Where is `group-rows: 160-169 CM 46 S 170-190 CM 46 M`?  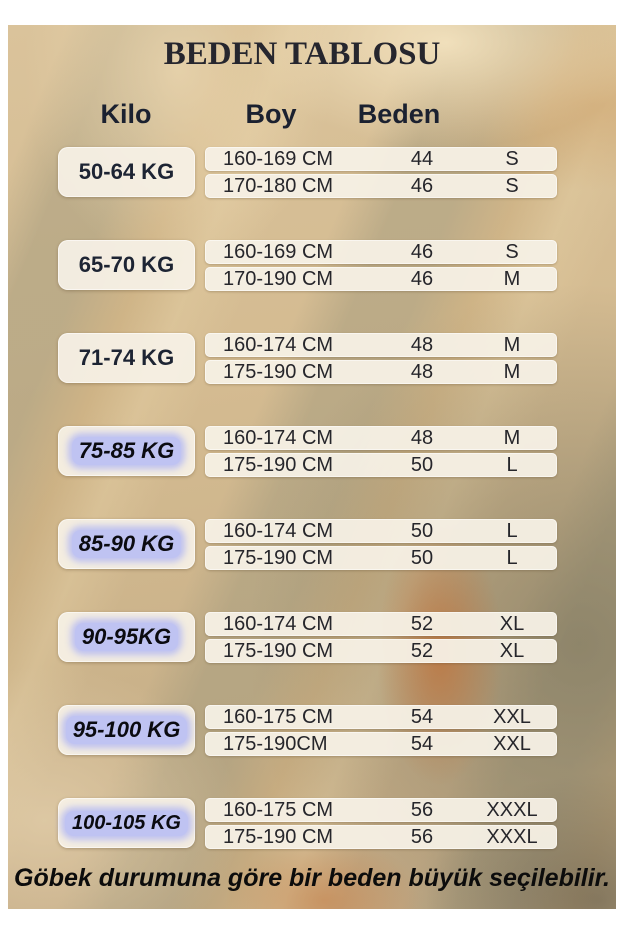 group-rows: 160-169 CM 46 S 170-190 CM 46 M is located at coordinates (381, 267).